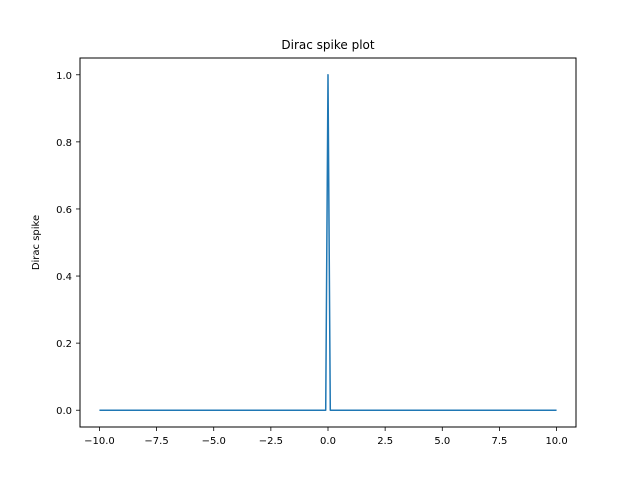 Image resolution: width=640 pixels, height=480 pixels. Describe the element at coordinates (64, 143) in the screenshot. I see `y-tick-label: 0.8` at that location.